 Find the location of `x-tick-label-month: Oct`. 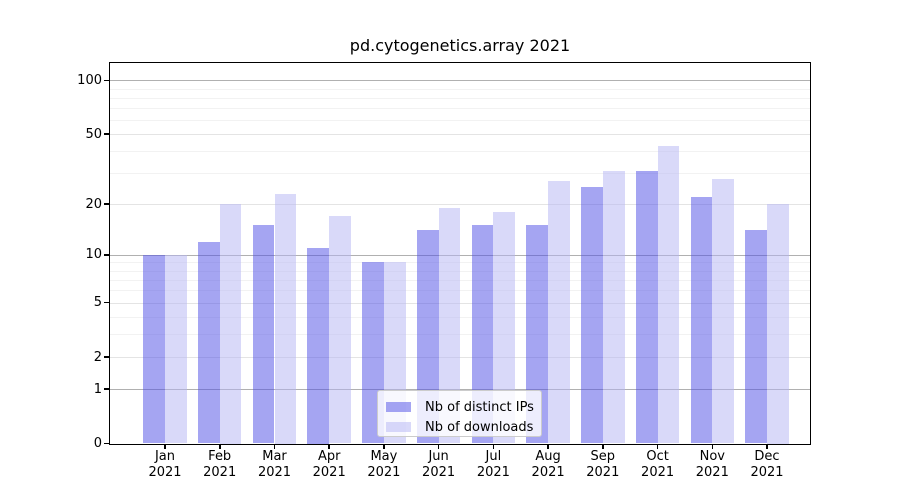

x-tick-label-month: Oct is located at coordinates (657, 456).